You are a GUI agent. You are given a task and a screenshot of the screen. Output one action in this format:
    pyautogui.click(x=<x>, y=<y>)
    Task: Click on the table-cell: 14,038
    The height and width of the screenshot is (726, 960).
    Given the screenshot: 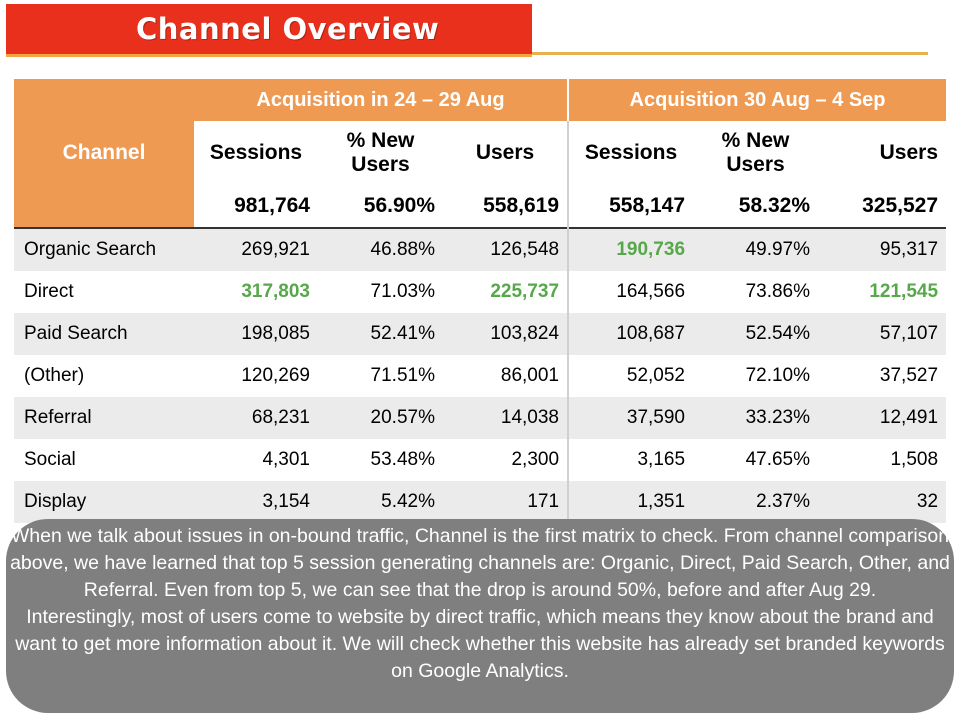 What is the action you would take?
    pyautogui.click(x=506, y=418)
    